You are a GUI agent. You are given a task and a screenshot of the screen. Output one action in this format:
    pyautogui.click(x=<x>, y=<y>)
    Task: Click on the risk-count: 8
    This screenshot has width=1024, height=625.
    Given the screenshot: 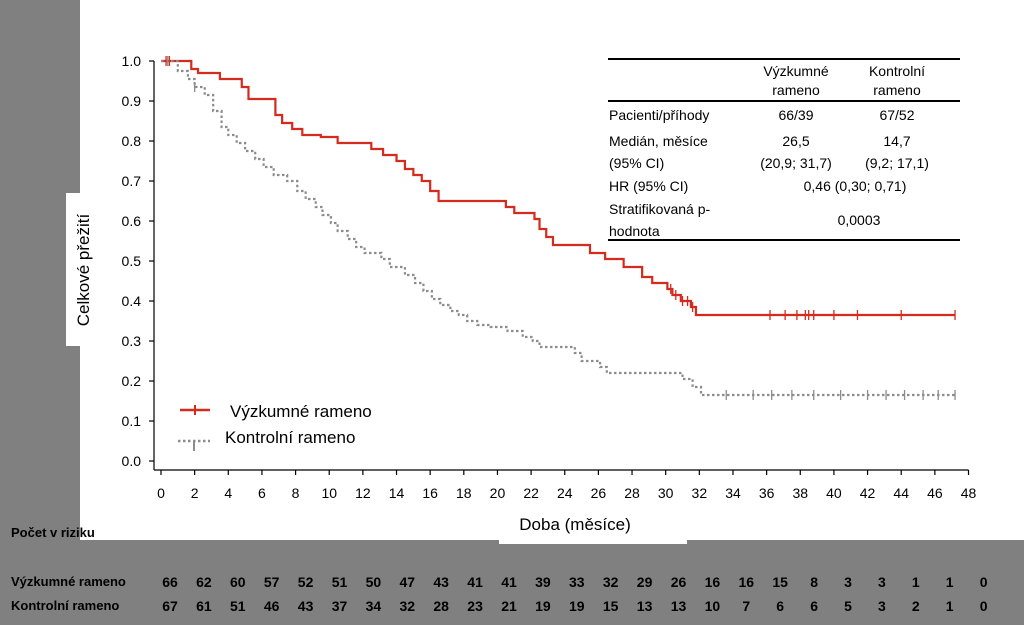 What is the action you would take?
    pyautogui.click(x=814, y=582)
    